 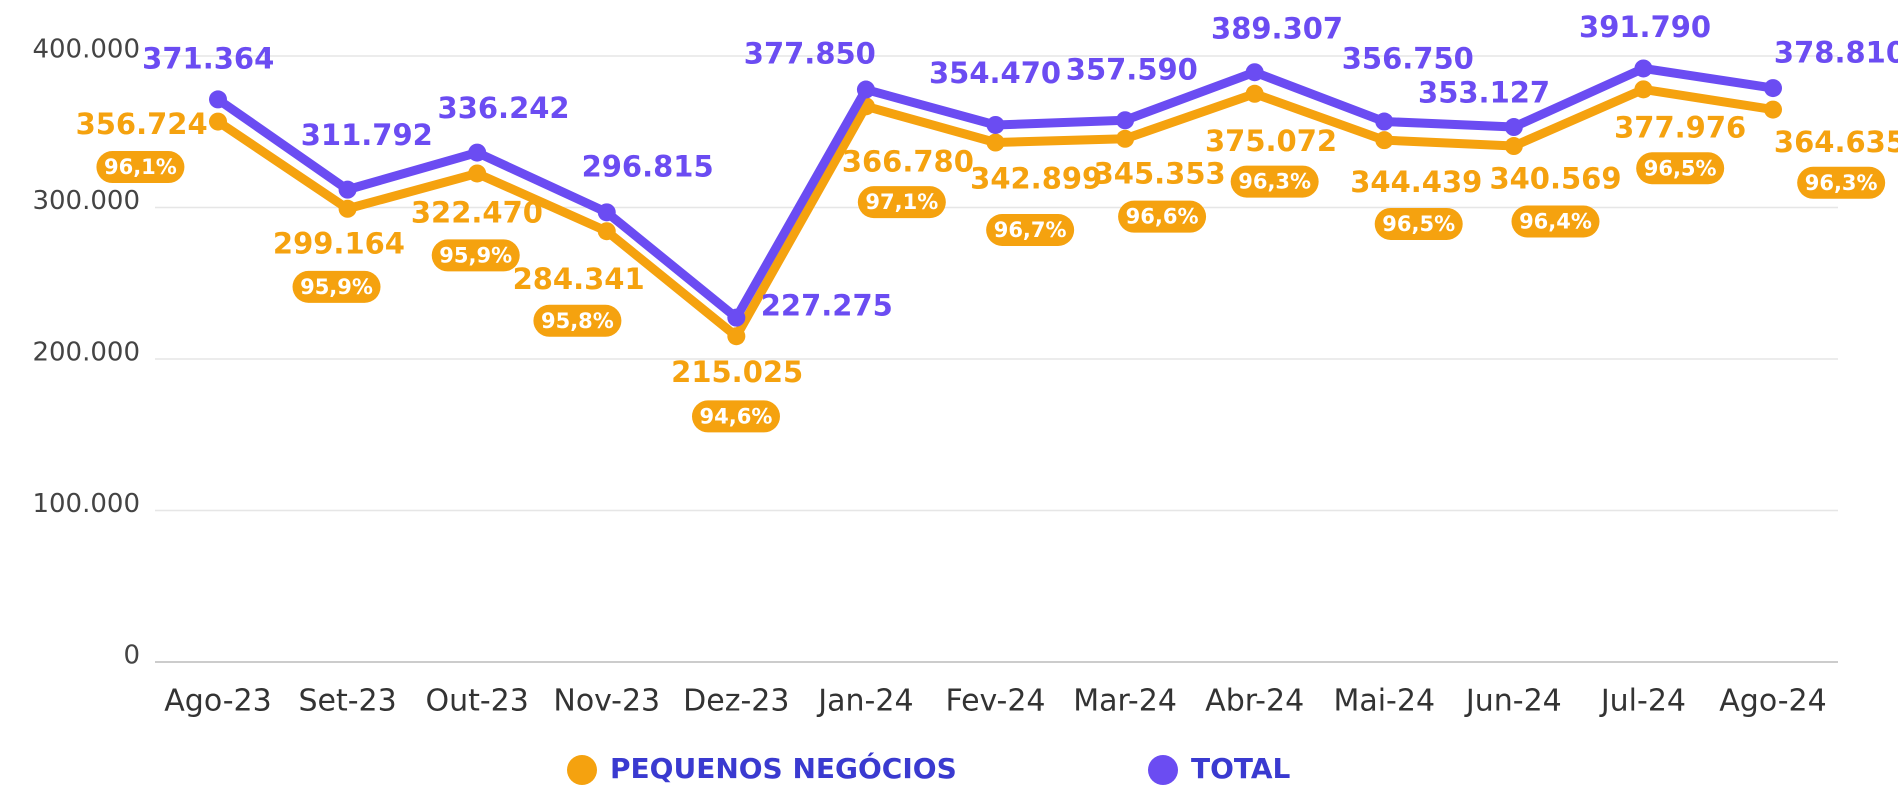 I want to click on x-tick-label: Fev-24, so click(x=995, y=701).